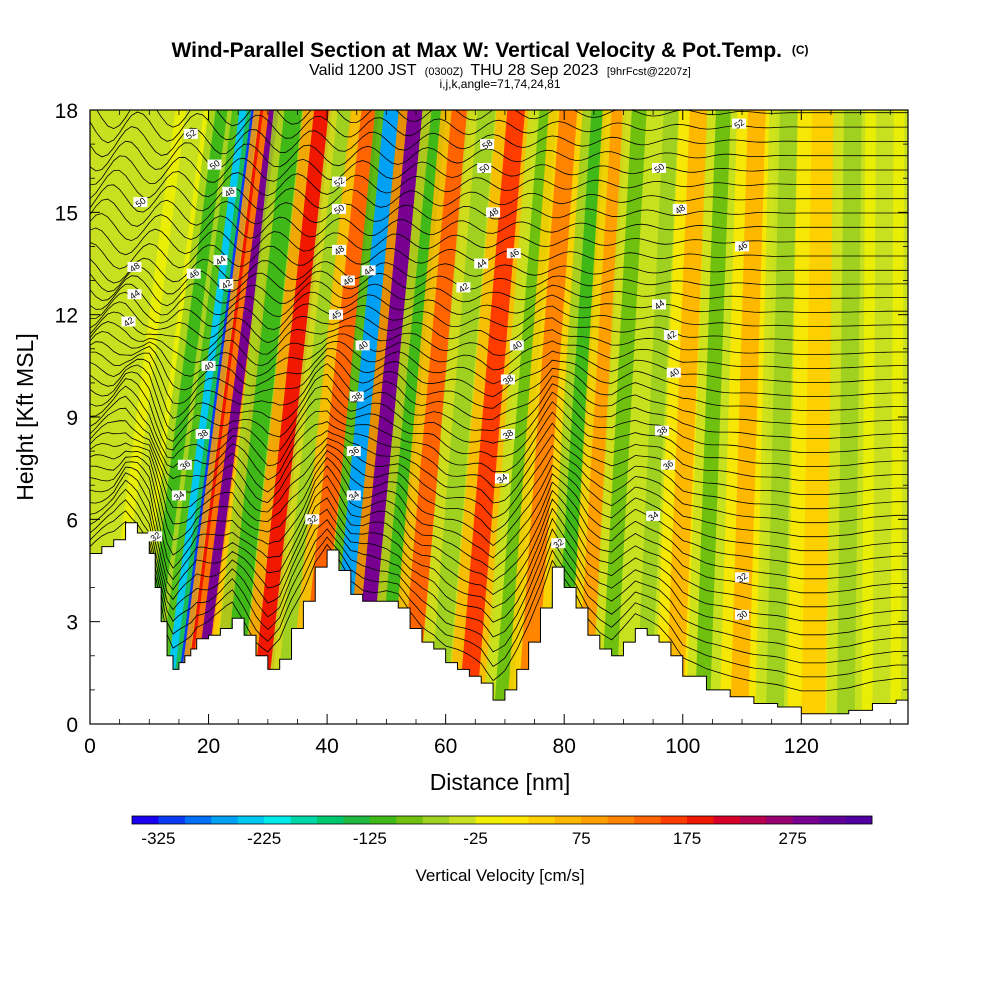 The image size is (1000, 1000). I want to click on colorbar-tick-label: 275, so click(793, 838).